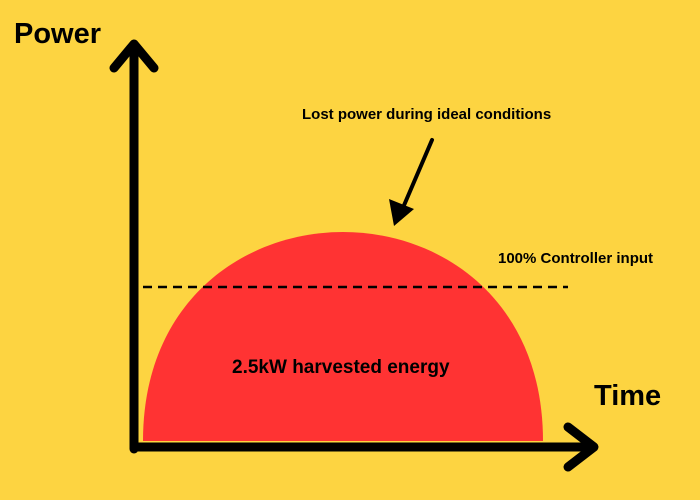 This screenshot has height=500, width=700. I want to click on y-axis-arrowhead, so click(134, 56).